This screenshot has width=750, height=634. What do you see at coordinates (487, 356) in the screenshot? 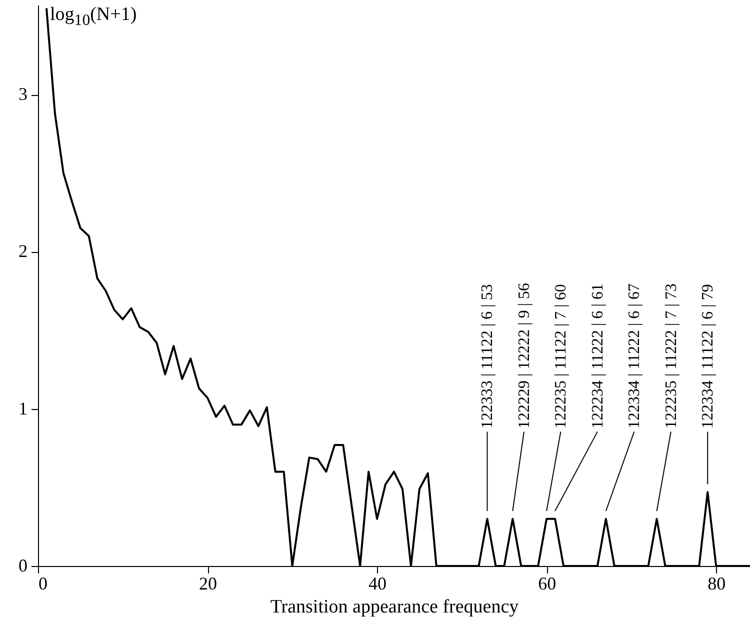
I see `annotation: 122333 | 11122 | 6 | 53` at bounding box center [487, 356].